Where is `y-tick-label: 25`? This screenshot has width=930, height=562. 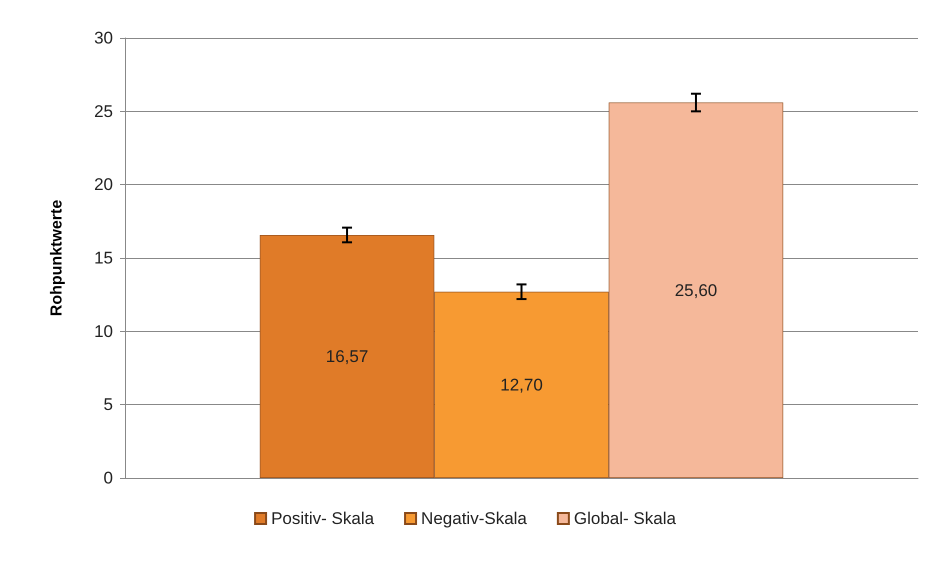 y-tick-label: 25 is located at coordinates (103, 111).